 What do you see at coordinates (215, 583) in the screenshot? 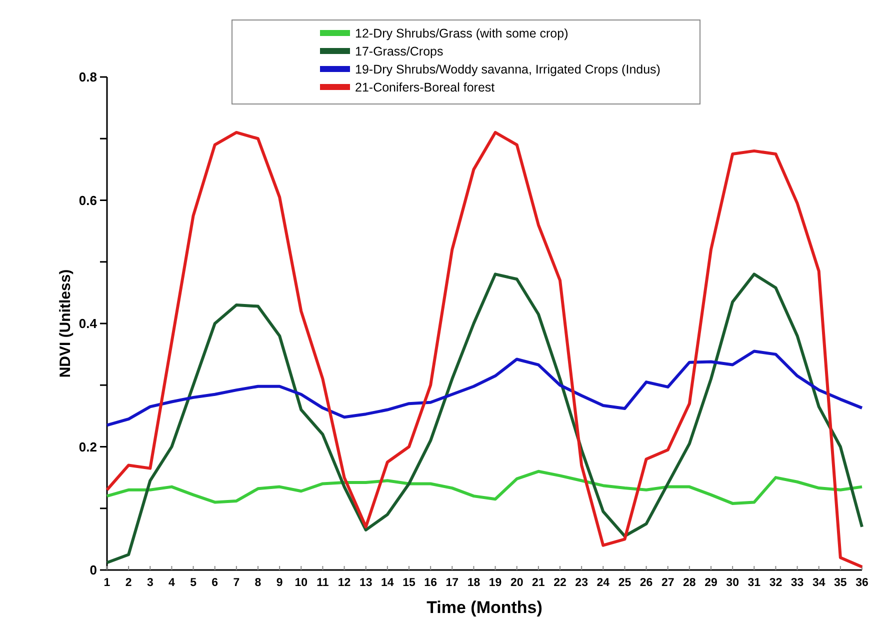
I see `x-tick-label: 6` at bounding box center [215, 583].